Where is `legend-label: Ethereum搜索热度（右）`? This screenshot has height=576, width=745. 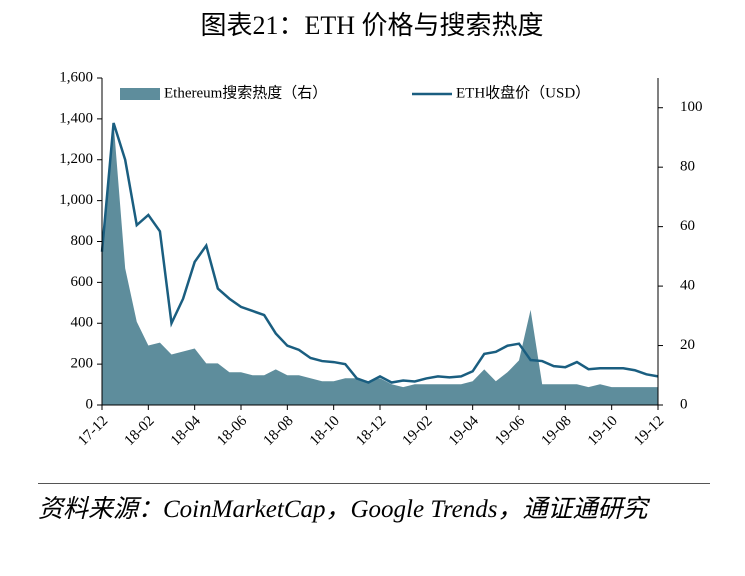
legend-label: Ethereum搜索热度（右） is located at coordinates (245, 92).